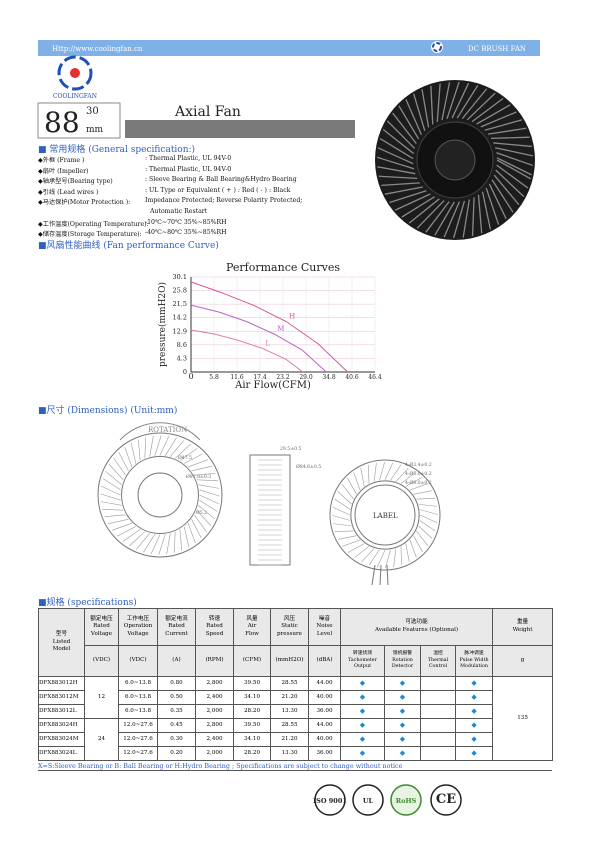 The image size is (600, 848). Describe the element at coordinates (101, 739) in the screenshot. I see `table-cell: 24` at that location.